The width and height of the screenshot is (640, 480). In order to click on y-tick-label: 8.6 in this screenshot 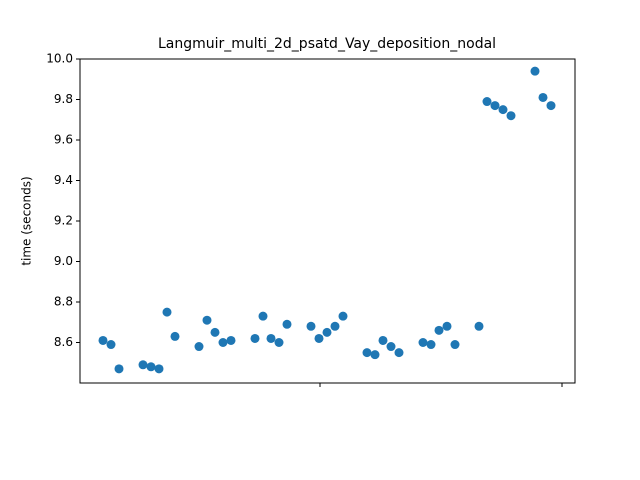, I will do `click(63, 342)`.